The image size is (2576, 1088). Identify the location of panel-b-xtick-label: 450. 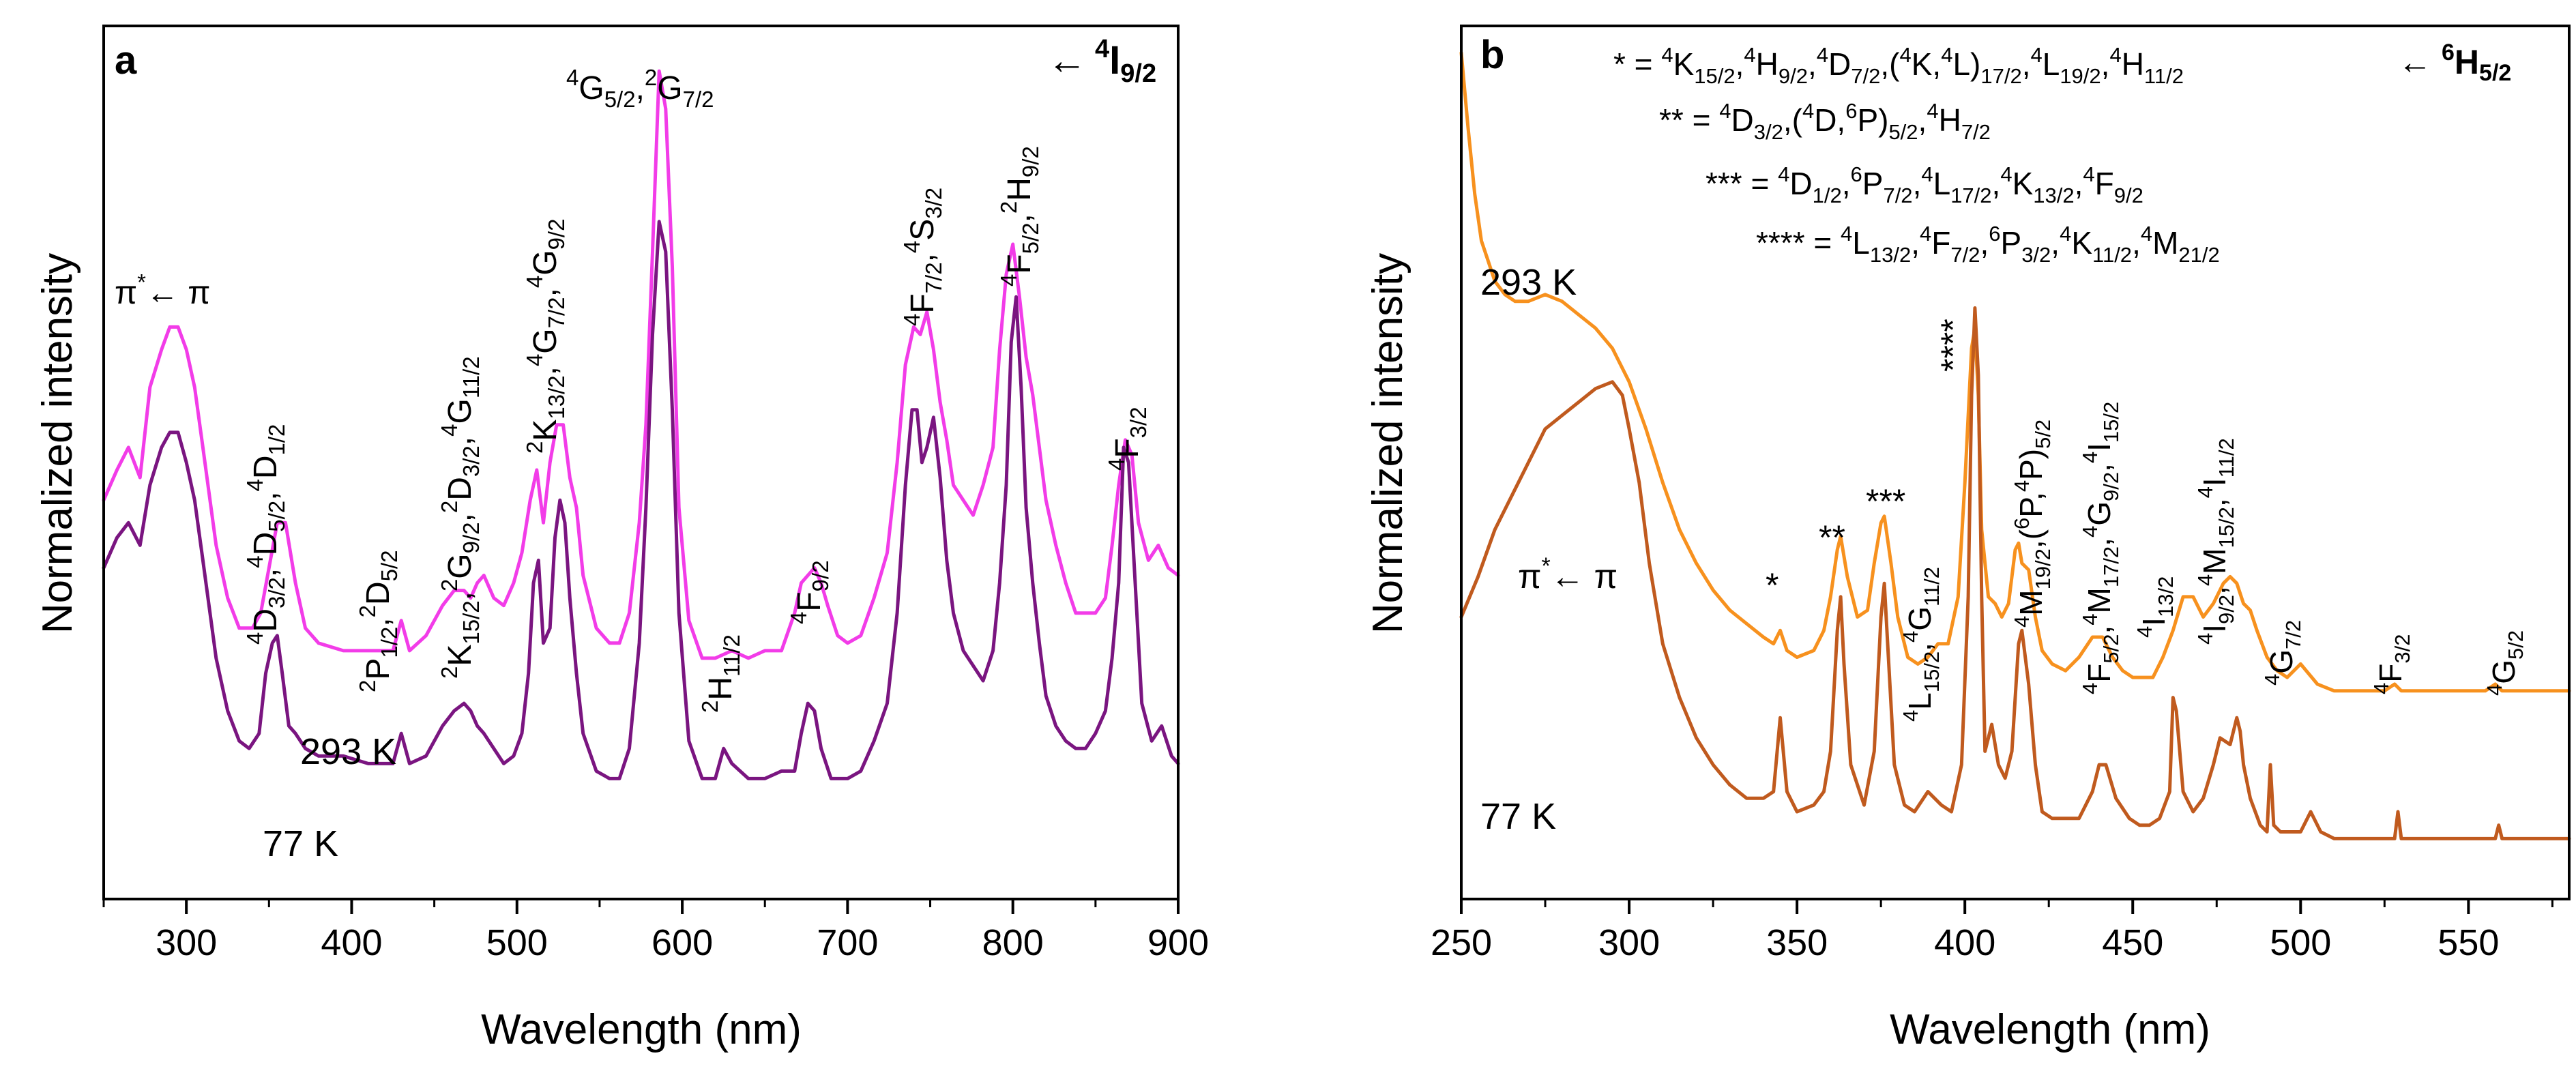
(2132, 943).